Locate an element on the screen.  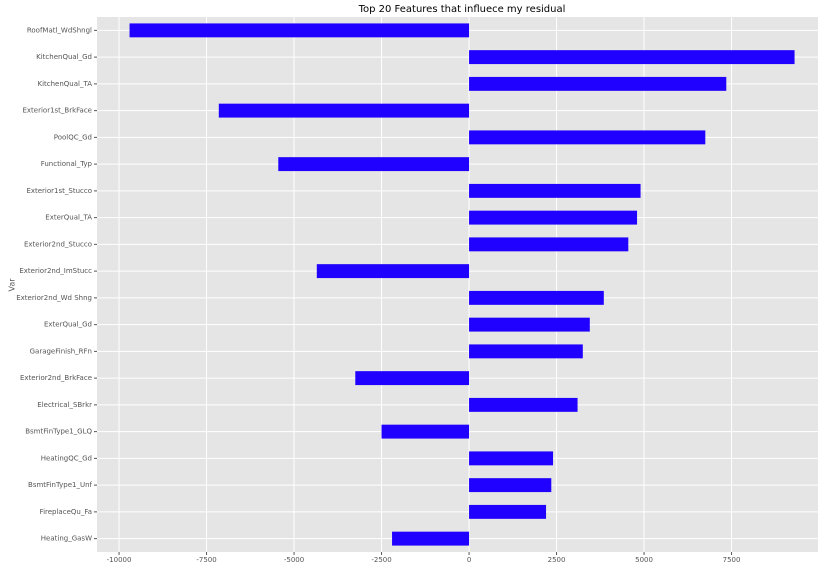
x-tick-label: -2500 is located at coordinates (381, 560).